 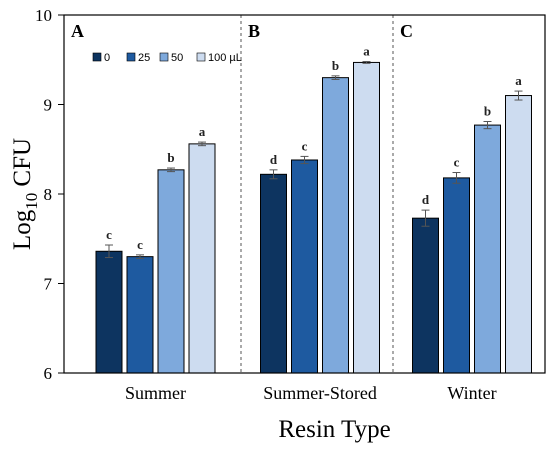 I want to click on panel-letter-a: A, so click(x=77, y=31).